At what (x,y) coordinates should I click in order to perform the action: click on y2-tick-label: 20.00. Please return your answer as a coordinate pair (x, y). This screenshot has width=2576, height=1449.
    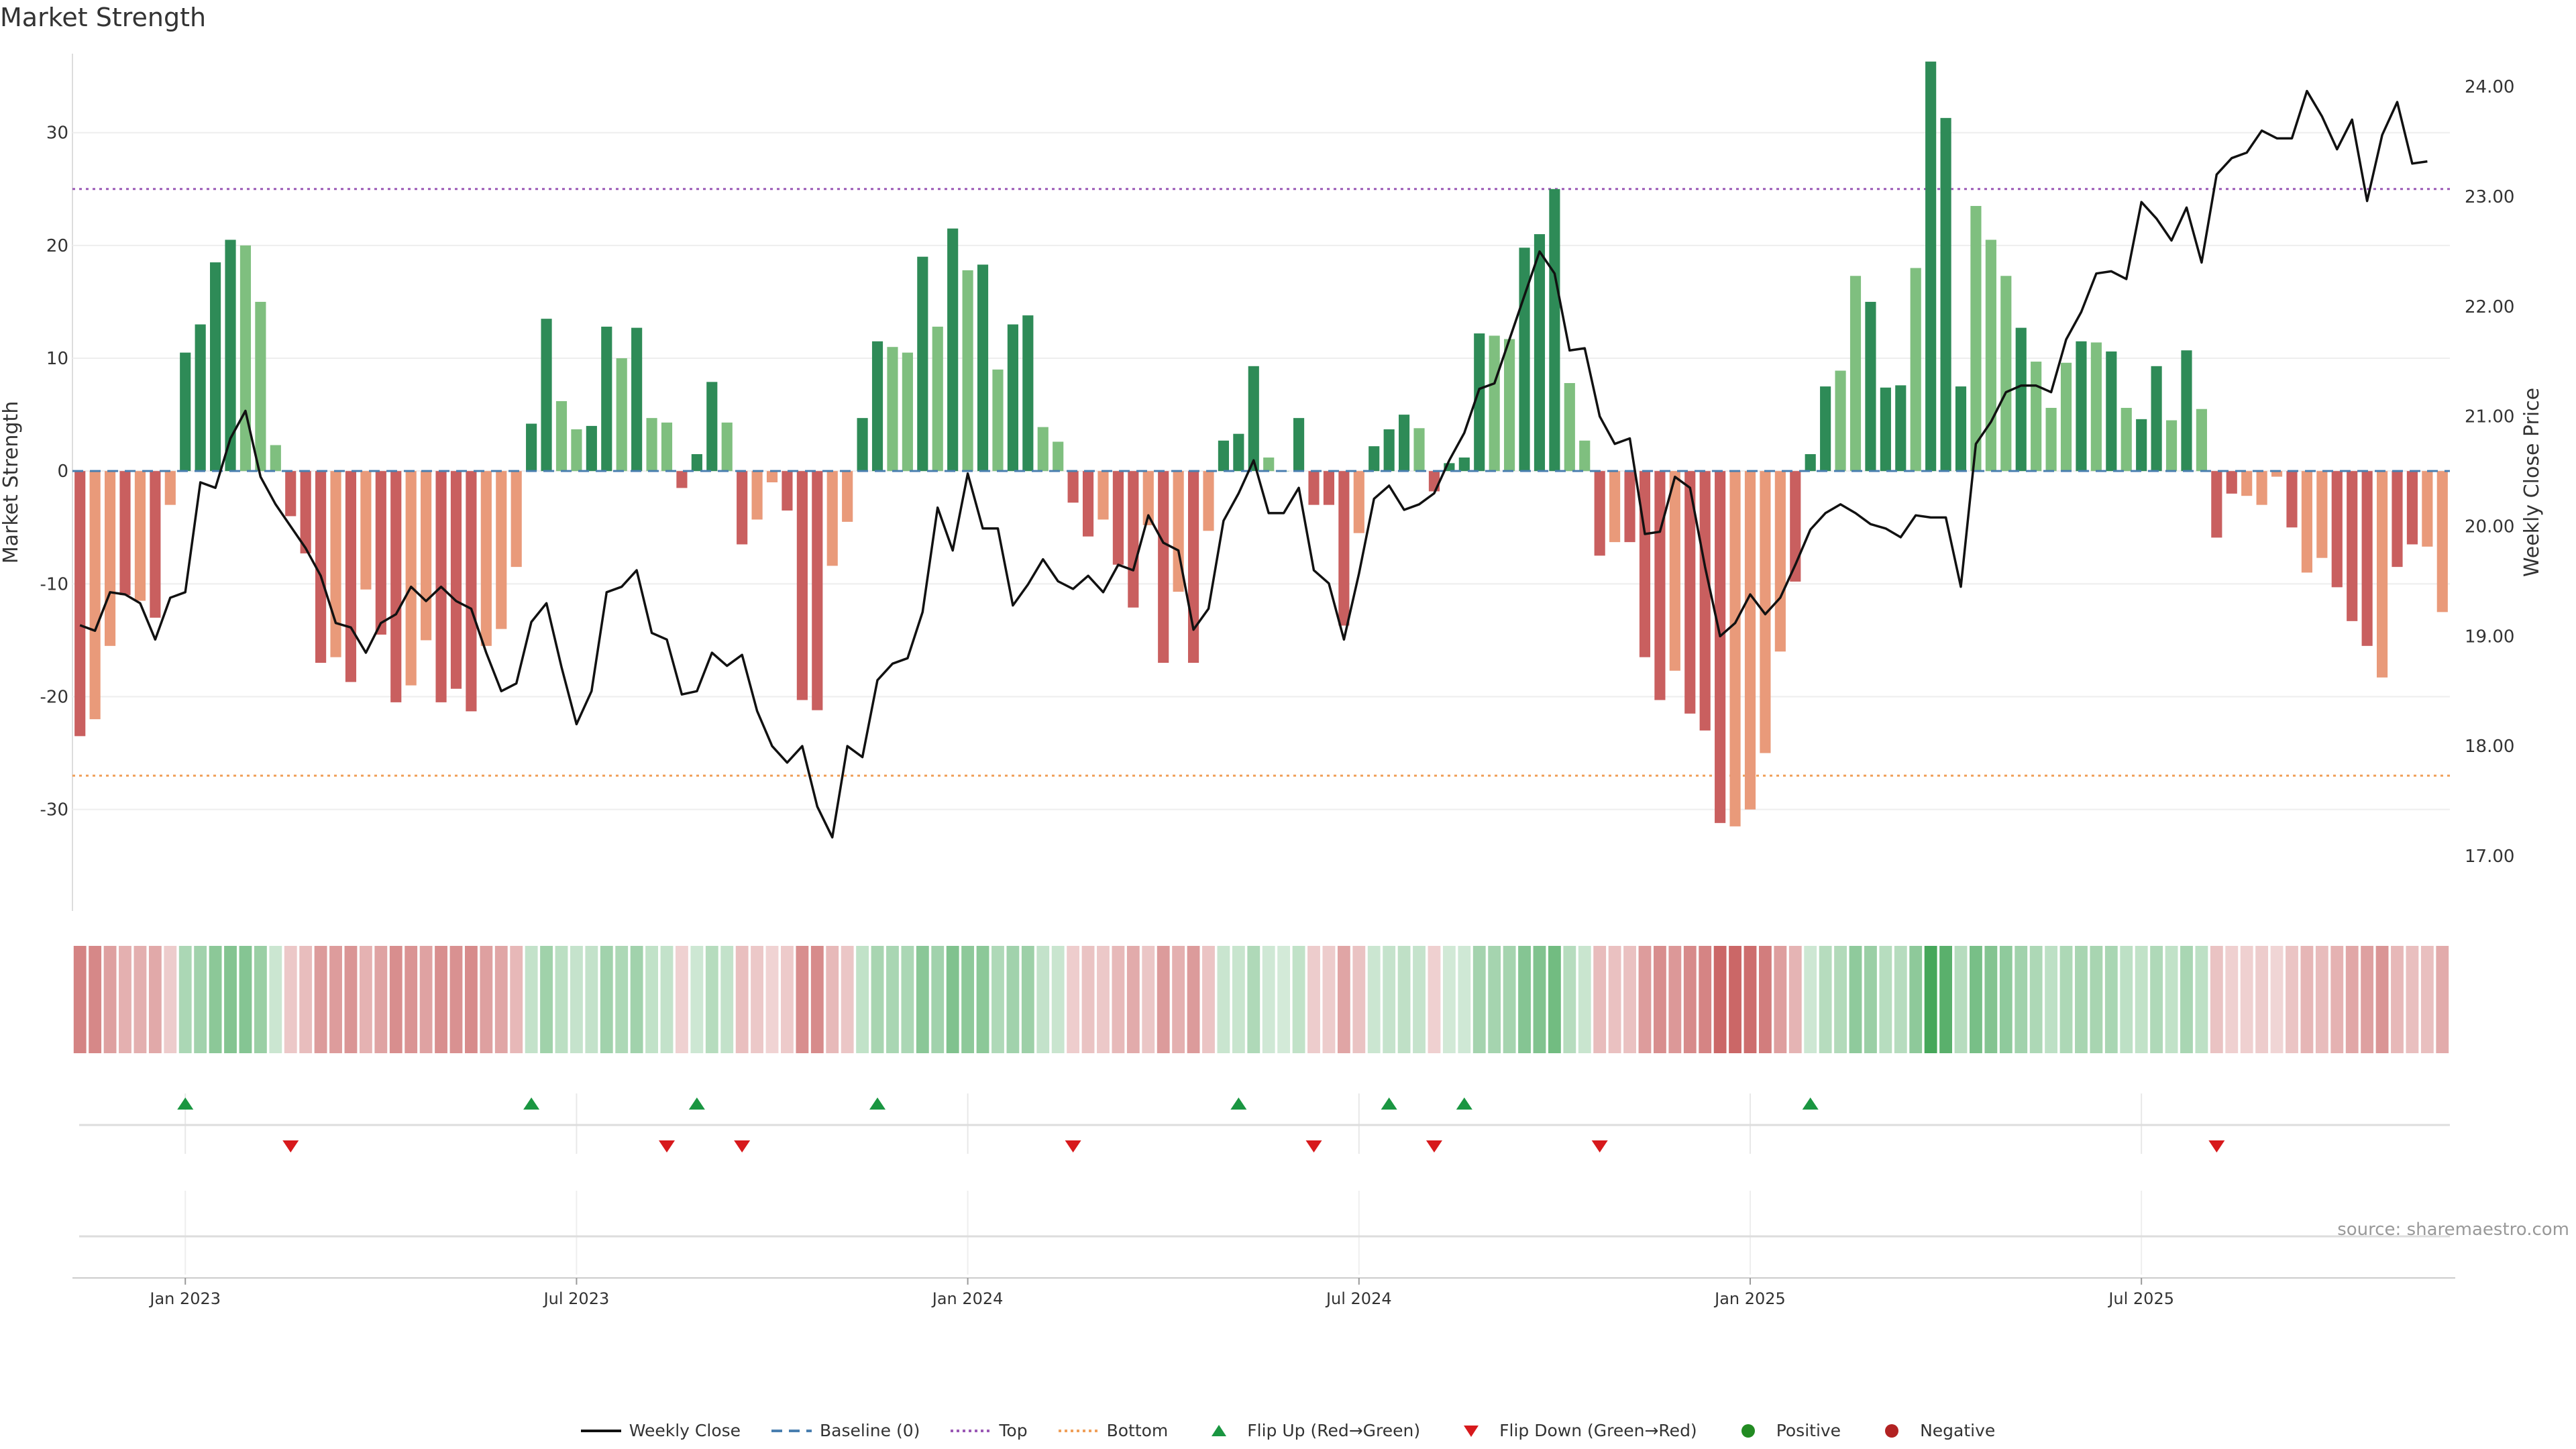
    Looking at the image, I should click on (2489, 527).